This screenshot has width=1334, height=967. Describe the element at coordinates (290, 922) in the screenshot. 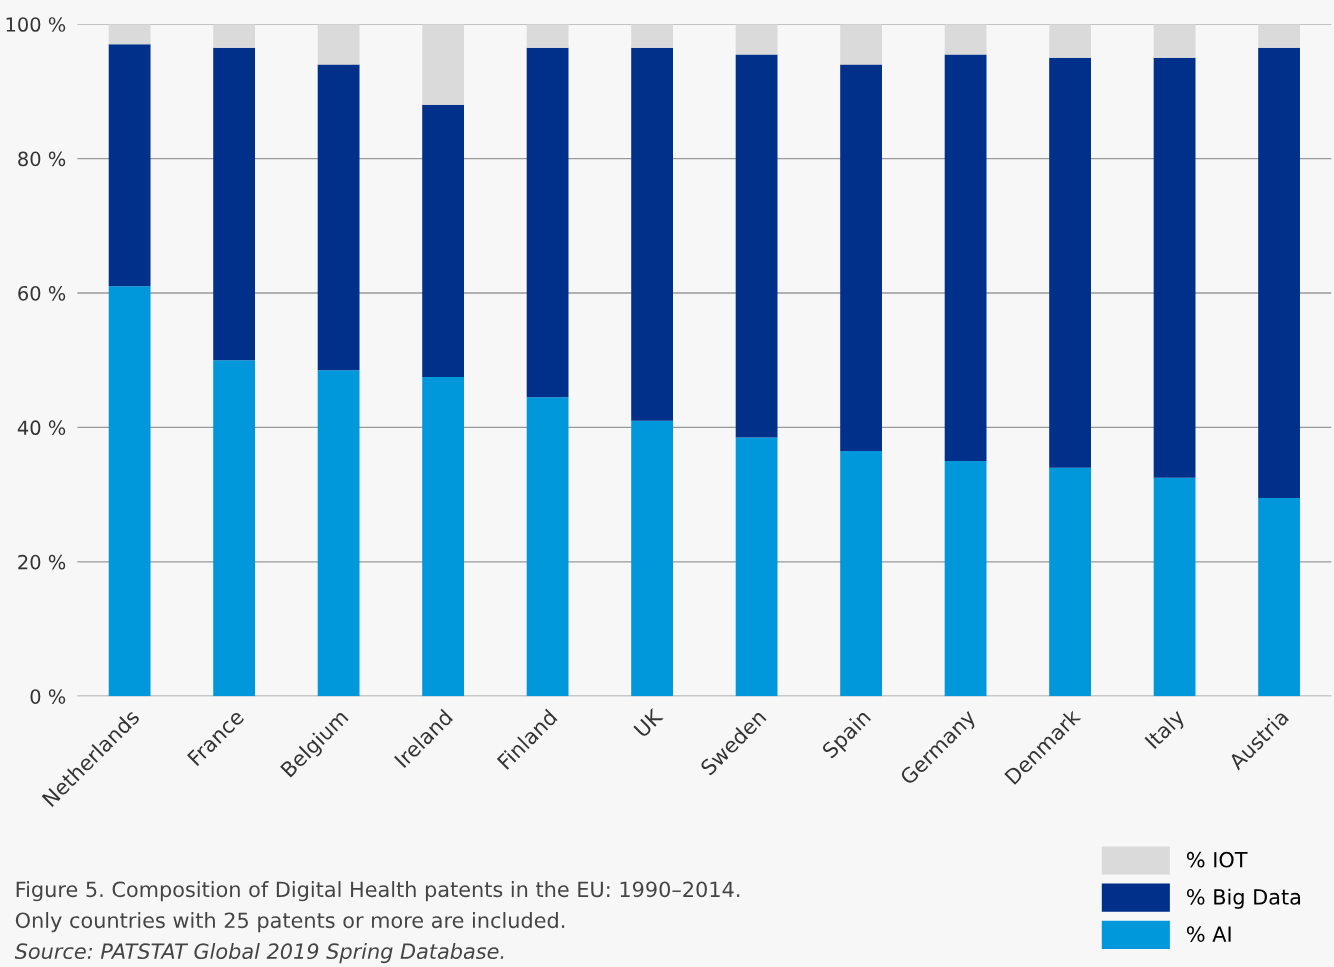

I see `text: Only countries with 25 patents or more are included.` at that location.